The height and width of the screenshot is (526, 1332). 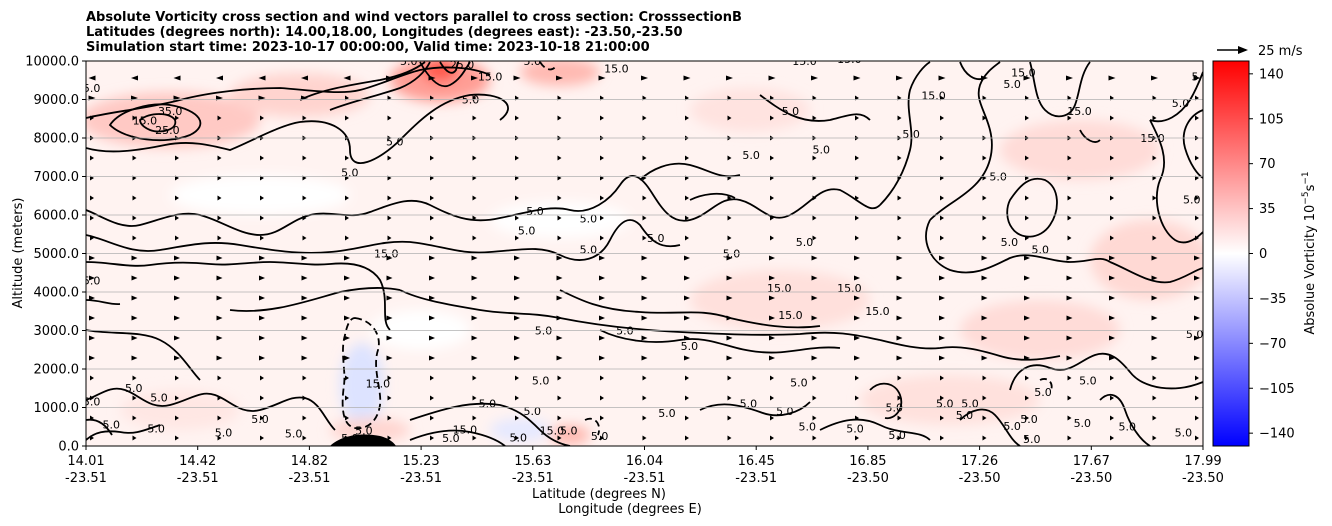 I want to click on x-tick-lat: 16.45, so click(x=756, y=461).